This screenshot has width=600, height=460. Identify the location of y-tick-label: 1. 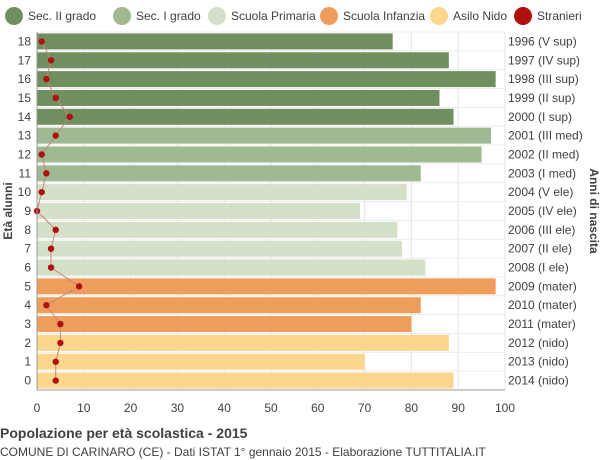
(27, 362).